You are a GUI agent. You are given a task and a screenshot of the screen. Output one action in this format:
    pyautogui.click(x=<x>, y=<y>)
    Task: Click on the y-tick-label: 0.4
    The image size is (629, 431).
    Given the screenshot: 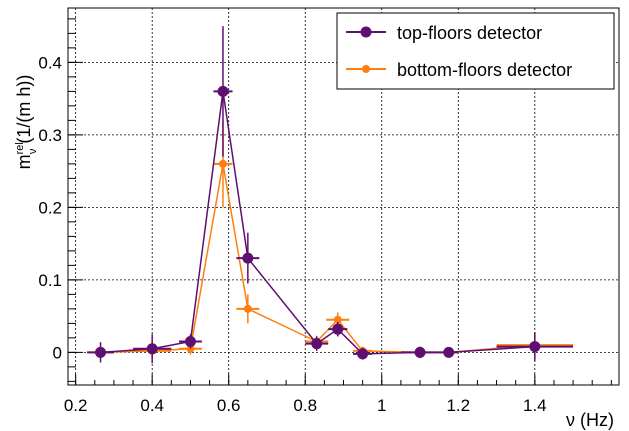 What is the action you would take?
    pyautogui.click(x=50, y=62)
    